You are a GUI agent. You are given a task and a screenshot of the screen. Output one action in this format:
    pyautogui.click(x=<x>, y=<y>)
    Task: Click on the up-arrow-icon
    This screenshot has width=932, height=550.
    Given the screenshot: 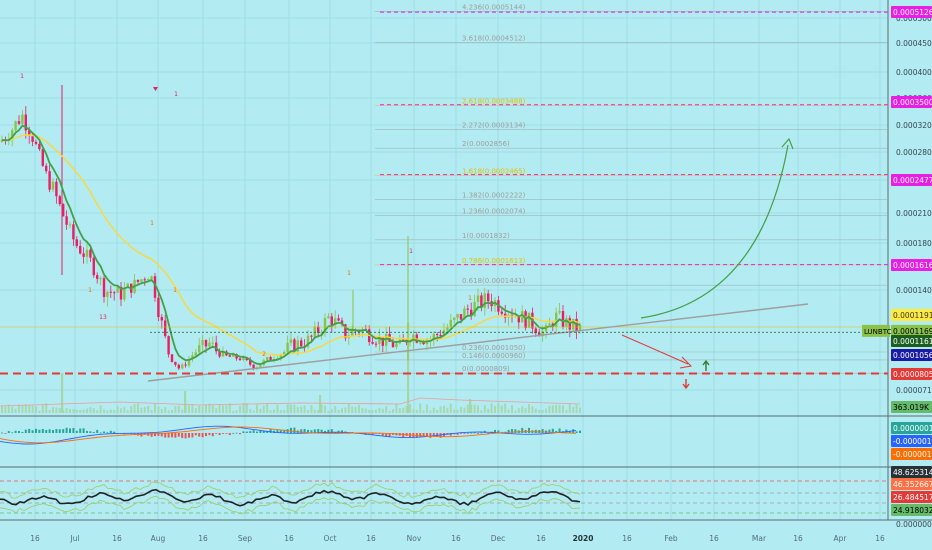 What is the action you would take?
    pyautogui.click(x=706, y=365)
    